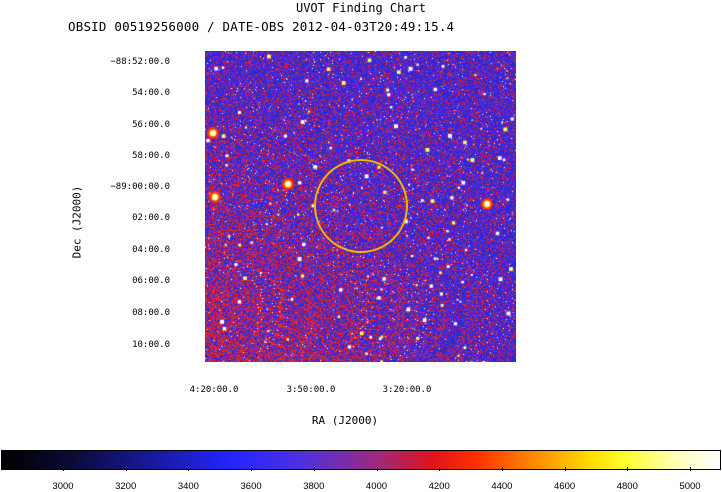 The image size is (722, 492). Describe the element at coordinates (151, 125) in the screenshot. I see `y-tick: 56:00.0` at that location.